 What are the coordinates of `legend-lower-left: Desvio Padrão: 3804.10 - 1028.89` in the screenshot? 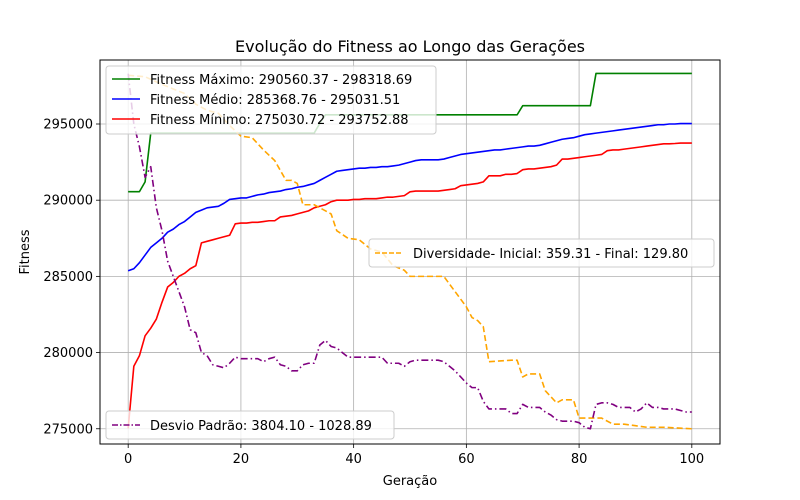 It's located at (250, 425).